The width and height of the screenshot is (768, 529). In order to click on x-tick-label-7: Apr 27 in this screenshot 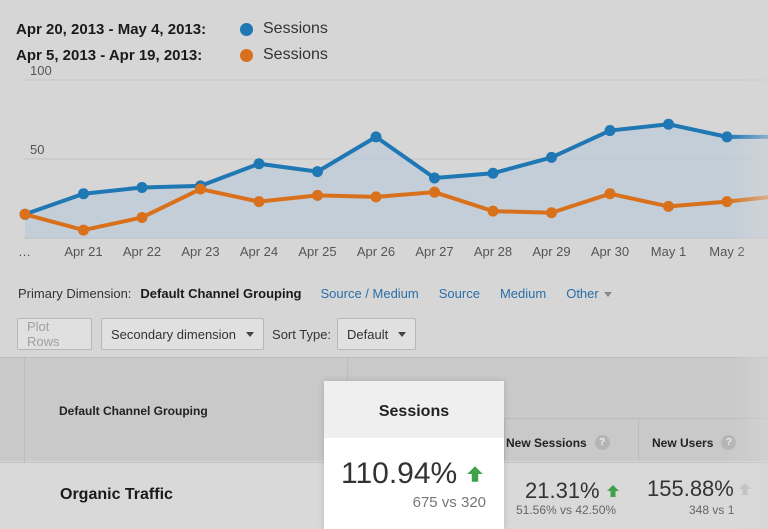, I will do `click(434, 251)`.